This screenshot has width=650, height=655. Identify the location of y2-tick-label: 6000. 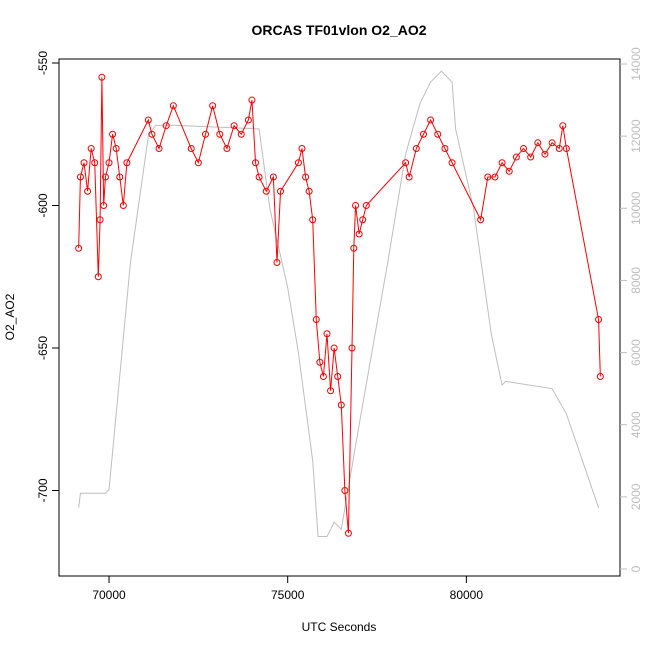
(636, 352).